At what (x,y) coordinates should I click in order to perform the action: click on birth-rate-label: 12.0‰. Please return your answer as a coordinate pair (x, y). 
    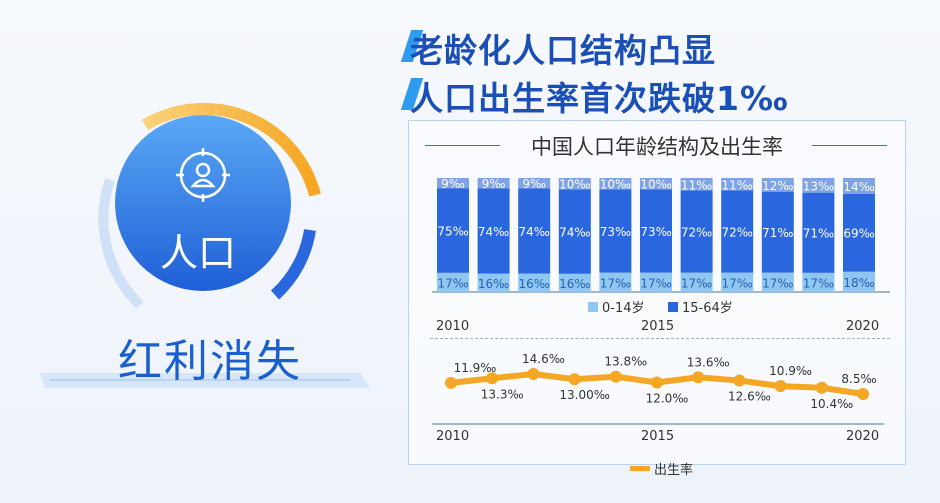
    Looking at the image, I should click on (667, 399).